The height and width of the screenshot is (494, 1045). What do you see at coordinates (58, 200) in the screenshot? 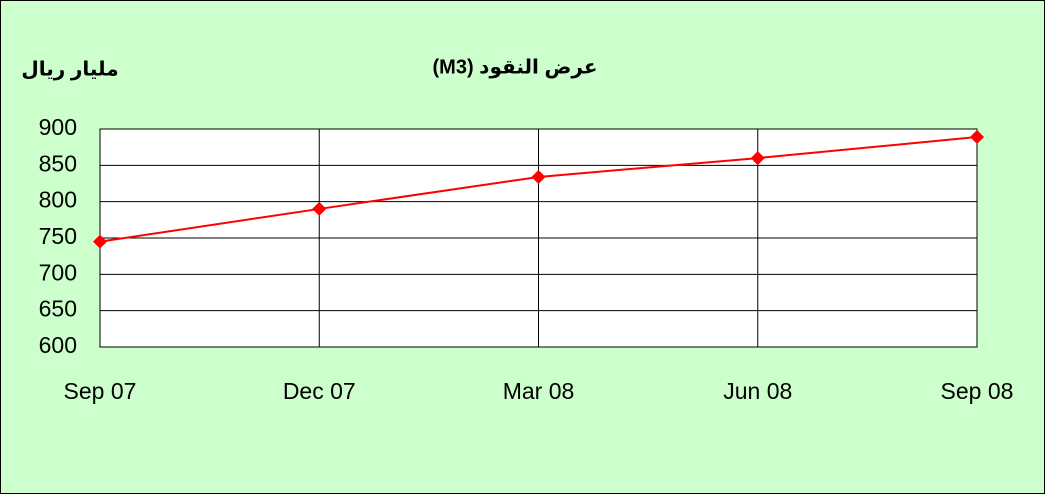
I see `y-tick-label: 800` at bounding box center [58, 200].